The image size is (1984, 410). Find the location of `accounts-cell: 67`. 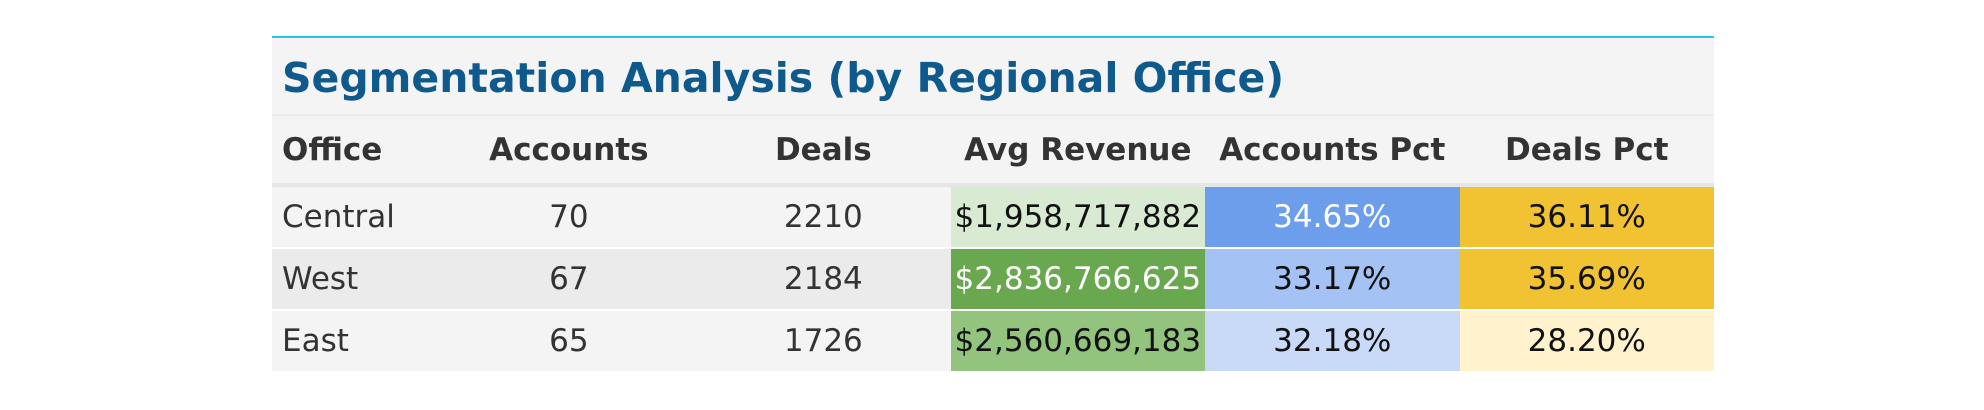

accounts-cell: 67 is located at coordinates (569, 279).